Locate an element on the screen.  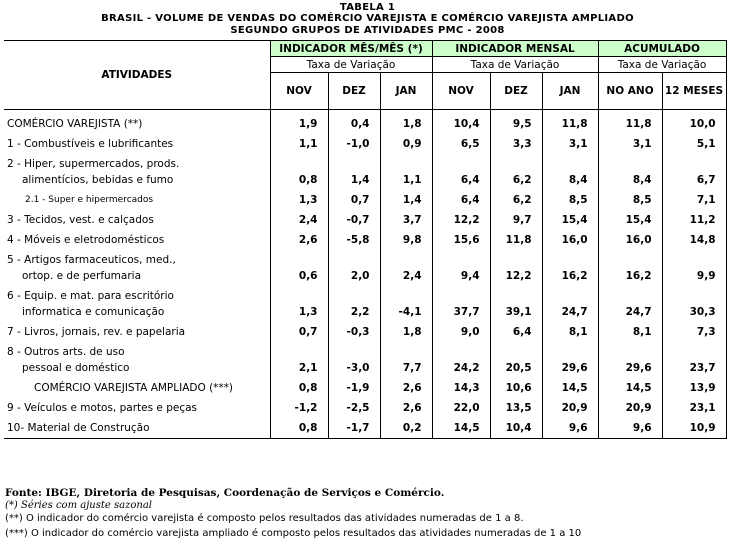
row-label: 8 - Outros arts. de uso is located at coordinates (66, 352).